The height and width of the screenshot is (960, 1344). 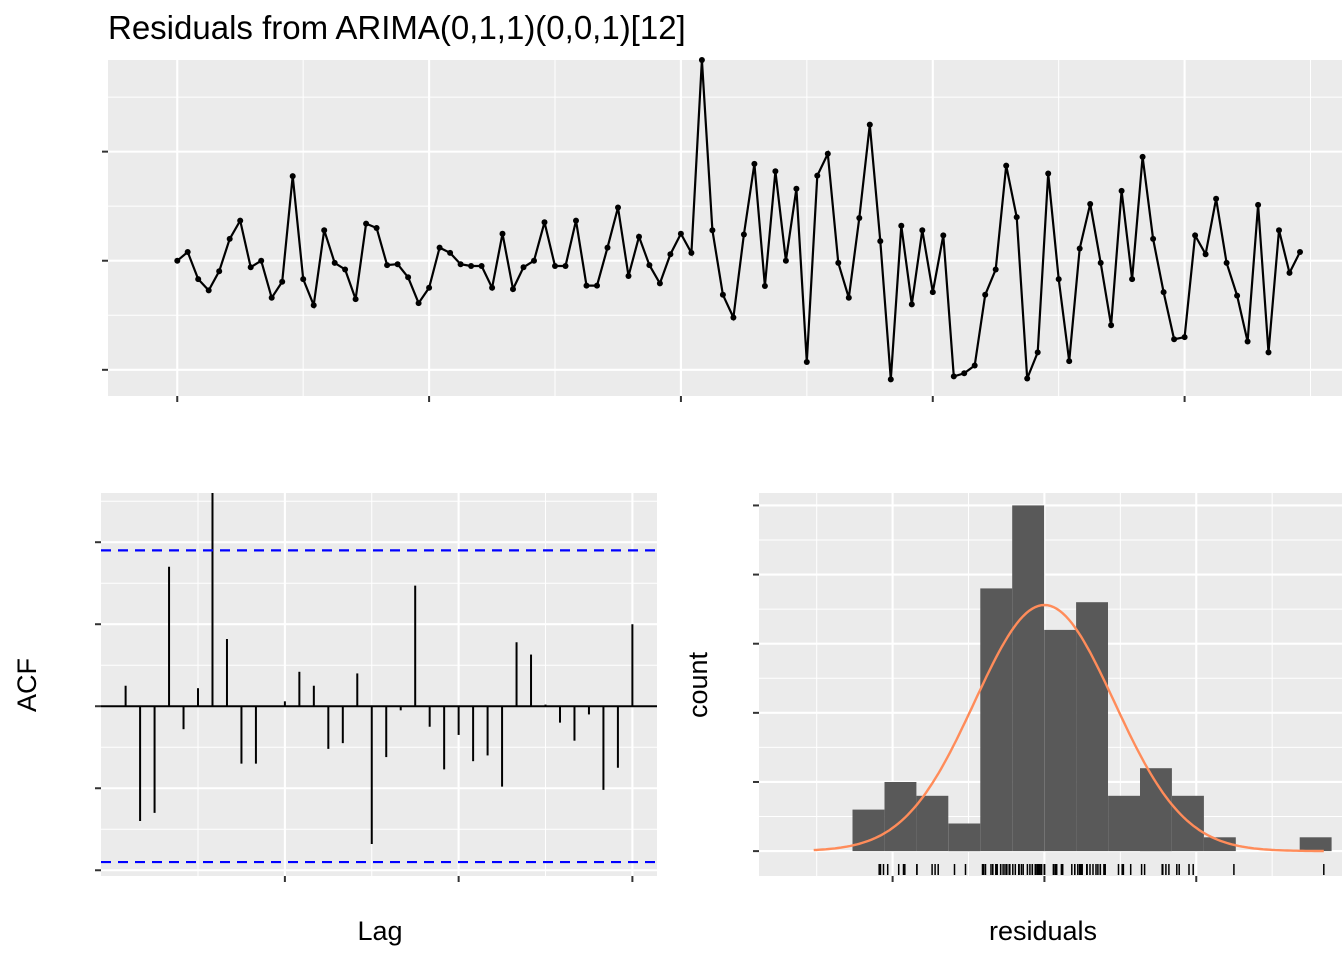 What do you see at coordinates (397, 27) in the screenshot?
I see `chart-title: Residuals from ARIMA(0,1,1)(0,0,1)[12]` at bounding box center [397, 27].